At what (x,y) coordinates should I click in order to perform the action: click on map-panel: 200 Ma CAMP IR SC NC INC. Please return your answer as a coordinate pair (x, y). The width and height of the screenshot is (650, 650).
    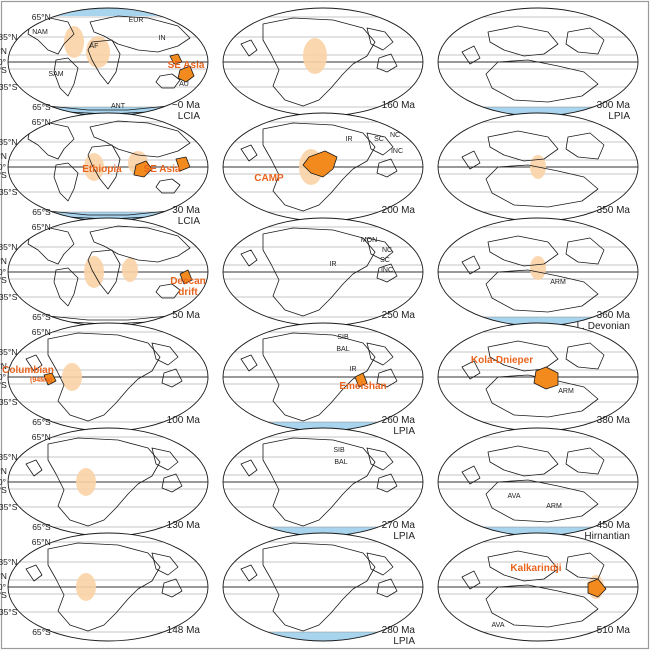
    Looking at the image, I should click on (323, 167).